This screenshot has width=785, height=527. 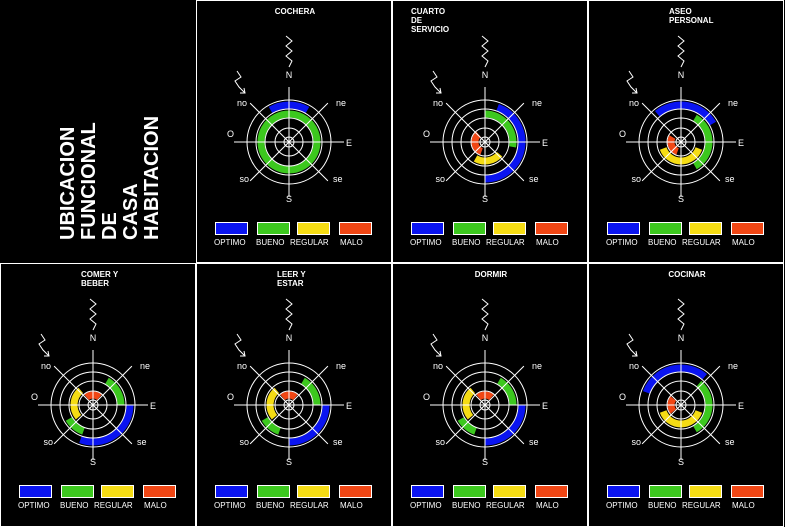 I want to click on title-line: DE, so click(x=110, y=226).